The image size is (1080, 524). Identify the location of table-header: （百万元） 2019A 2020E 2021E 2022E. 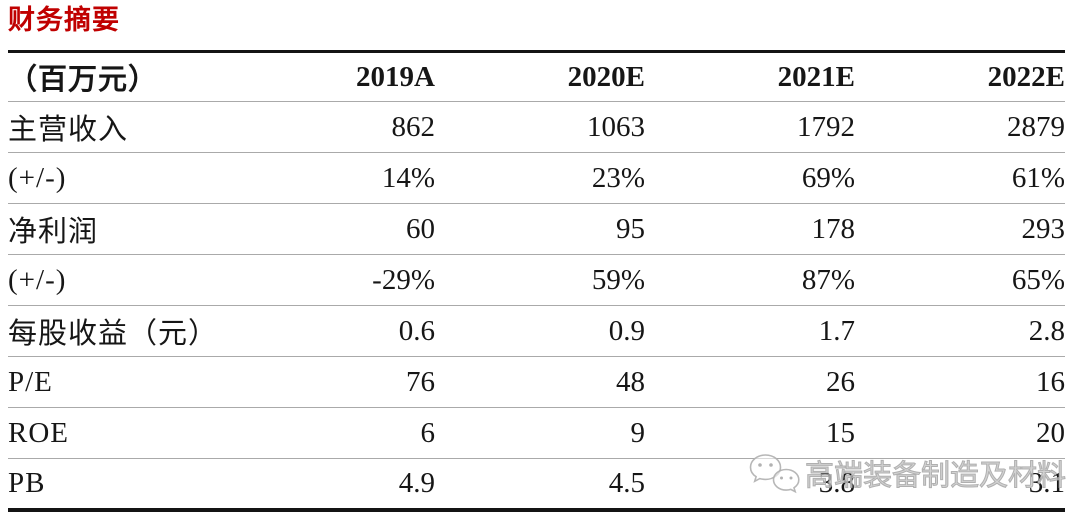
(536, 76).